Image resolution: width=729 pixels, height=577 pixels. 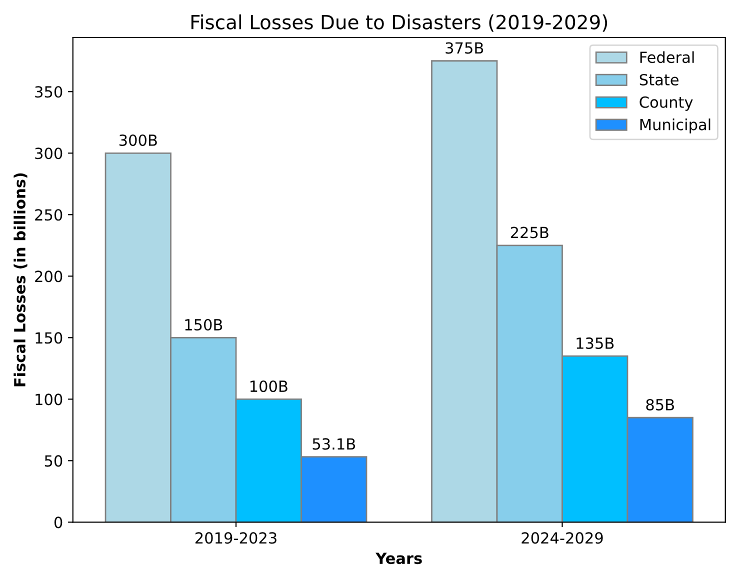 What do you see at coordinates (465, 48) in the screenshot?
I see `data-label: 375B` at bounding box center [465, 48].